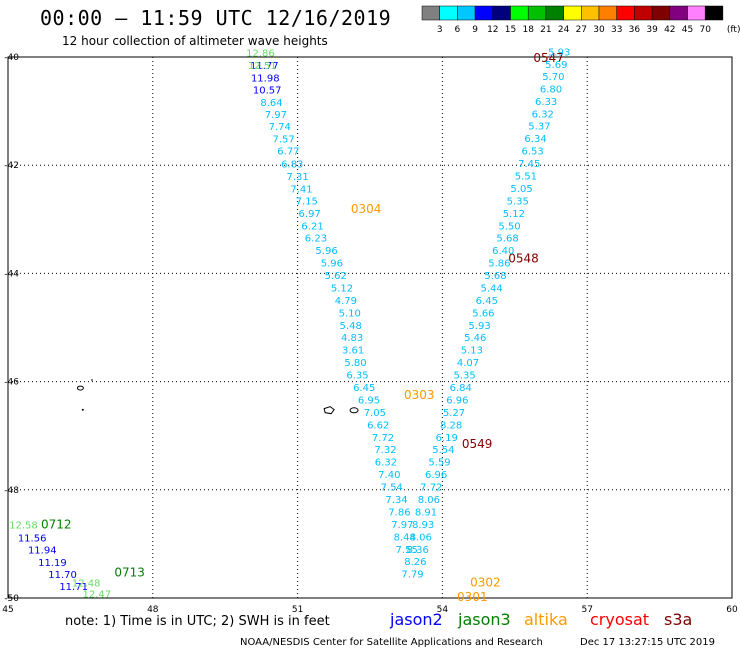 This screenshot has height=650, width=740. Describe the element at coordinates (56, 524) in the screenshot. I see `pass-time-label: 0712` at that location.